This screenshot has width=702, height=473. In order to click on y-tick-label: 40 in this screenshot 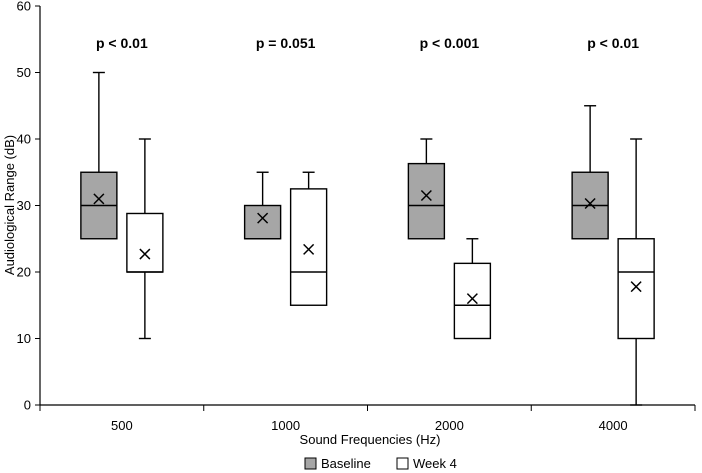, I will do `click(24, 139)`.